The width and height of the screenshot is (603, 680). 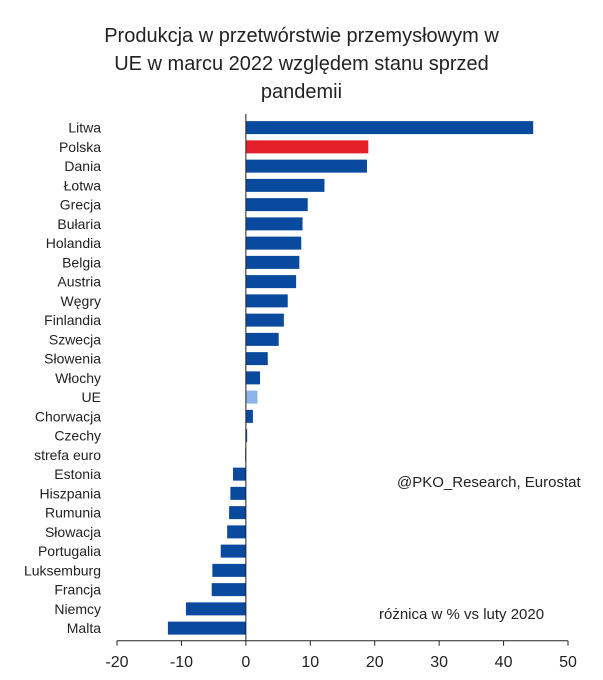 I want to click on chart-title-line-3: pandemii, so click(x=301, y=92).